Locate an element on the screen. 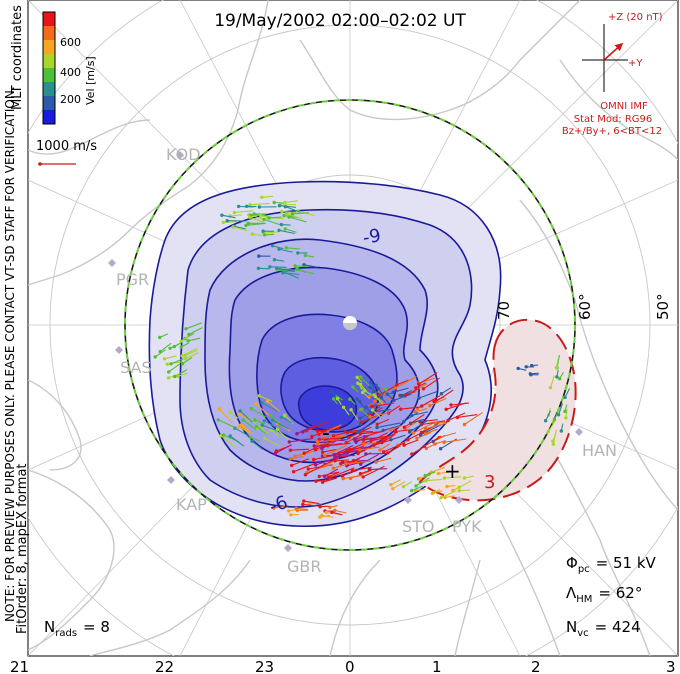  station-label: KOD is located at coordinates (183, 154).